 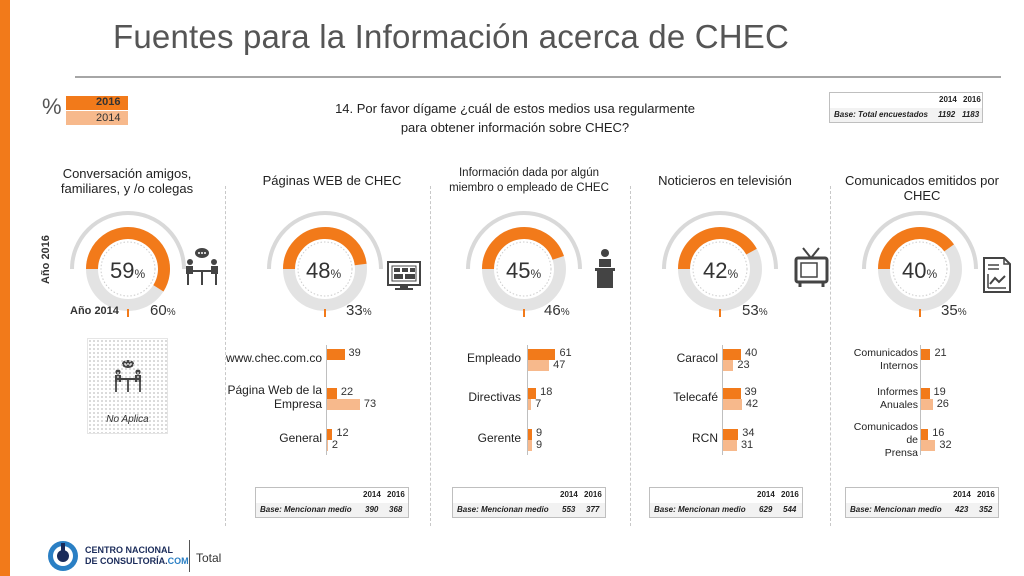 What do you see at coordinates (920, 400) in the screenshot?
I see `bar-axis-comunicados` at bounding box center [920, 400].